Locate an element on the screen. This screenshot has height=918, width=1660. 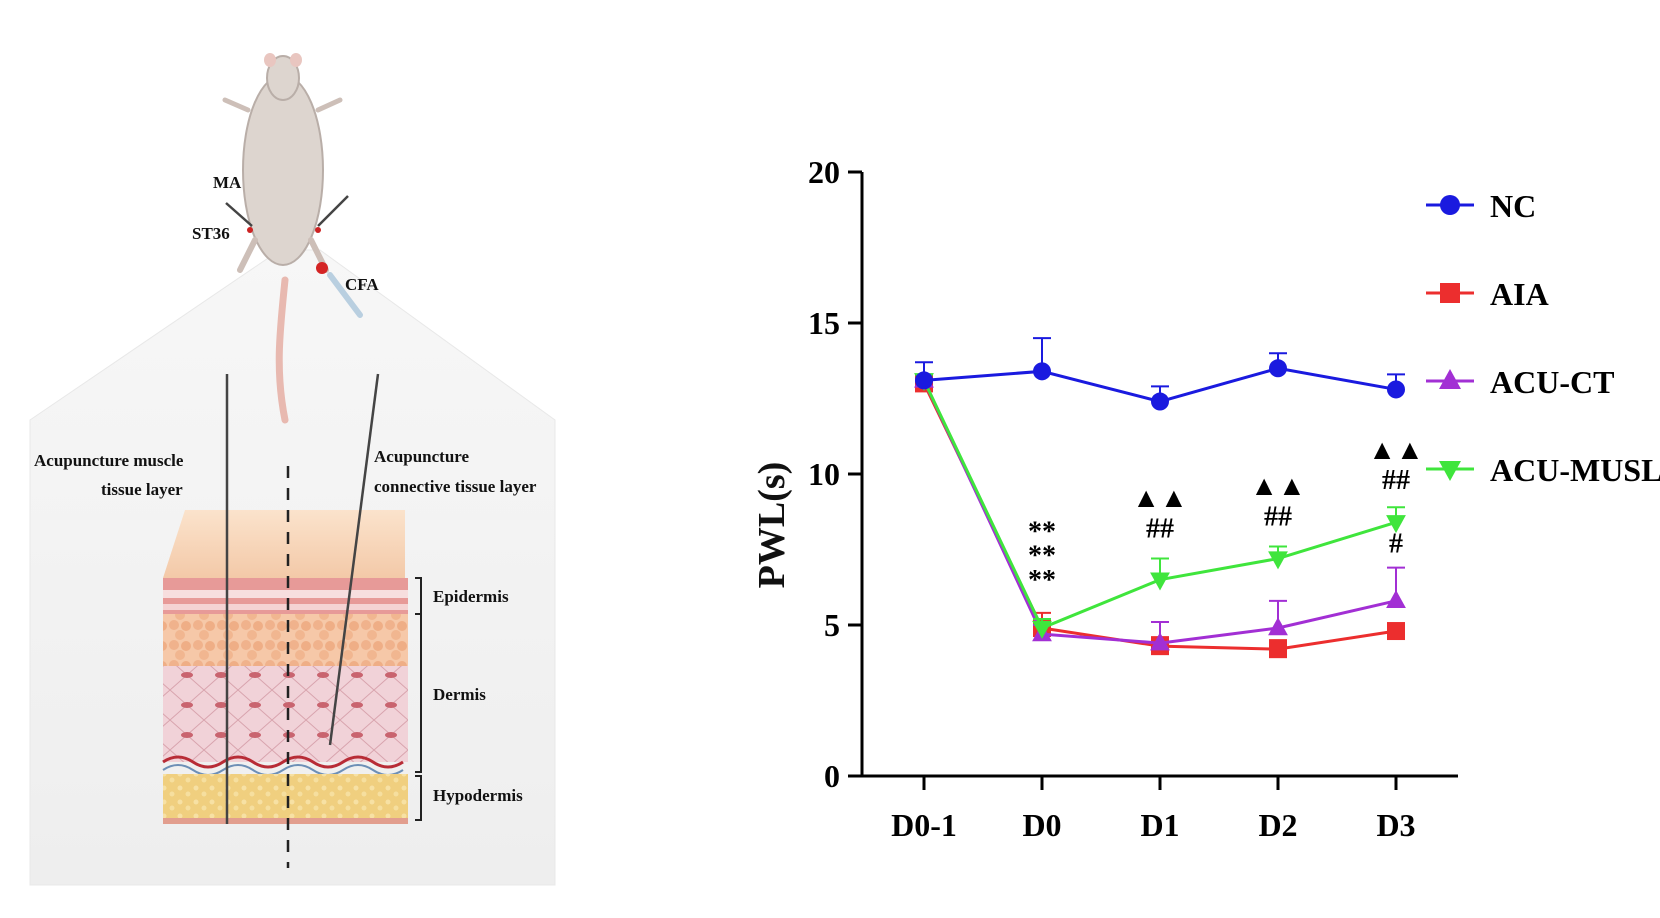
skin-block is located at coordinates (285, 667).